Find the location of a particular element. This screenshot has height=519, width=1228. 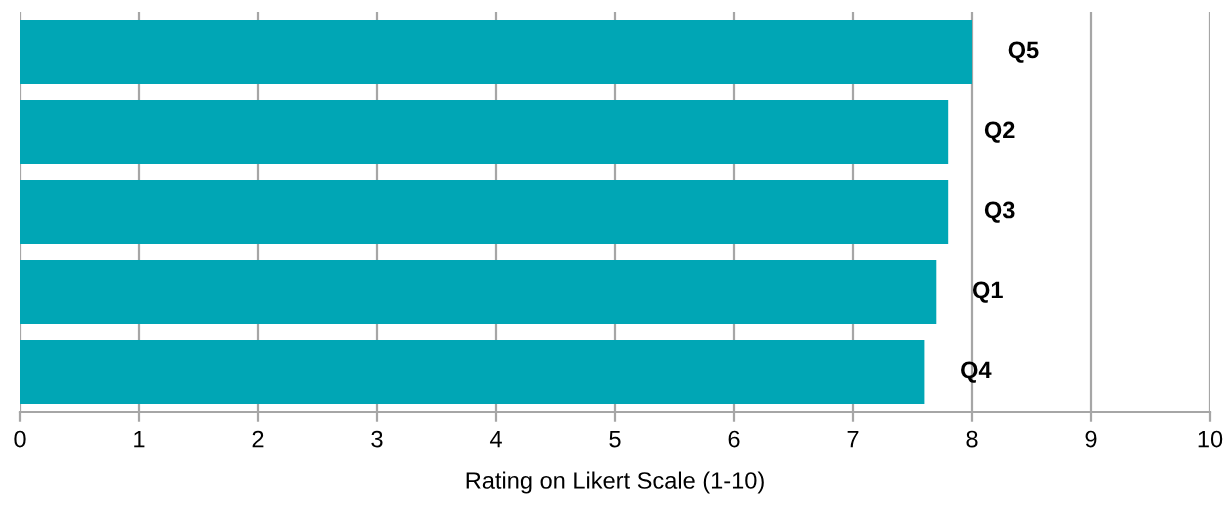

x-tick-label: 1 is located at coordinates (139, 439).